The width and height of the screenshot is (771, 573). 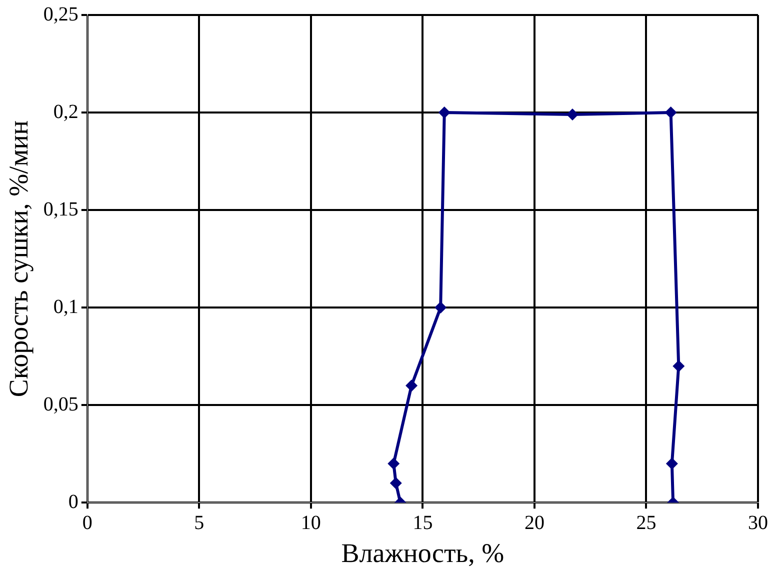 What do you see at coordinates (65, 307) in the screenshot?
I see `y-tick-label: 0,1` at bounding box center [65, 307].